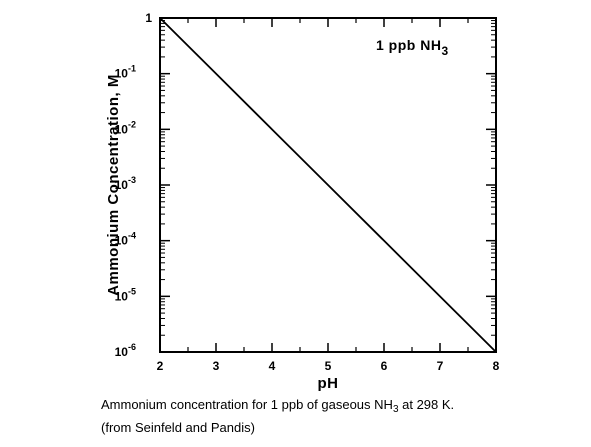 The image size is (591, 447). Describe the element at coordinates (125, 127) in the screenshot. I see `y-tick-label: 10⁻²` at that location.